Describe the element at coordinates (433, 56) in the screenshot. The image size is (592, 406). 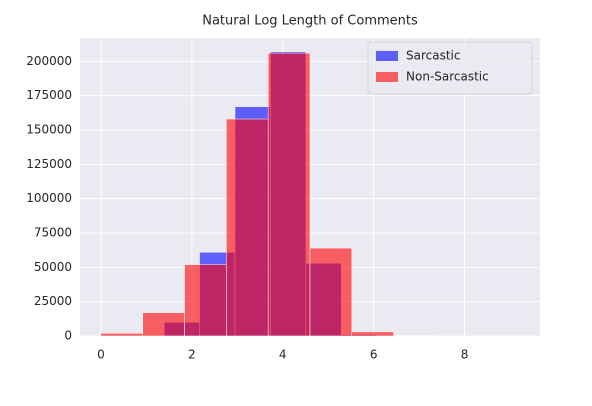
I see `legend-label: Sarcastic` at that location.